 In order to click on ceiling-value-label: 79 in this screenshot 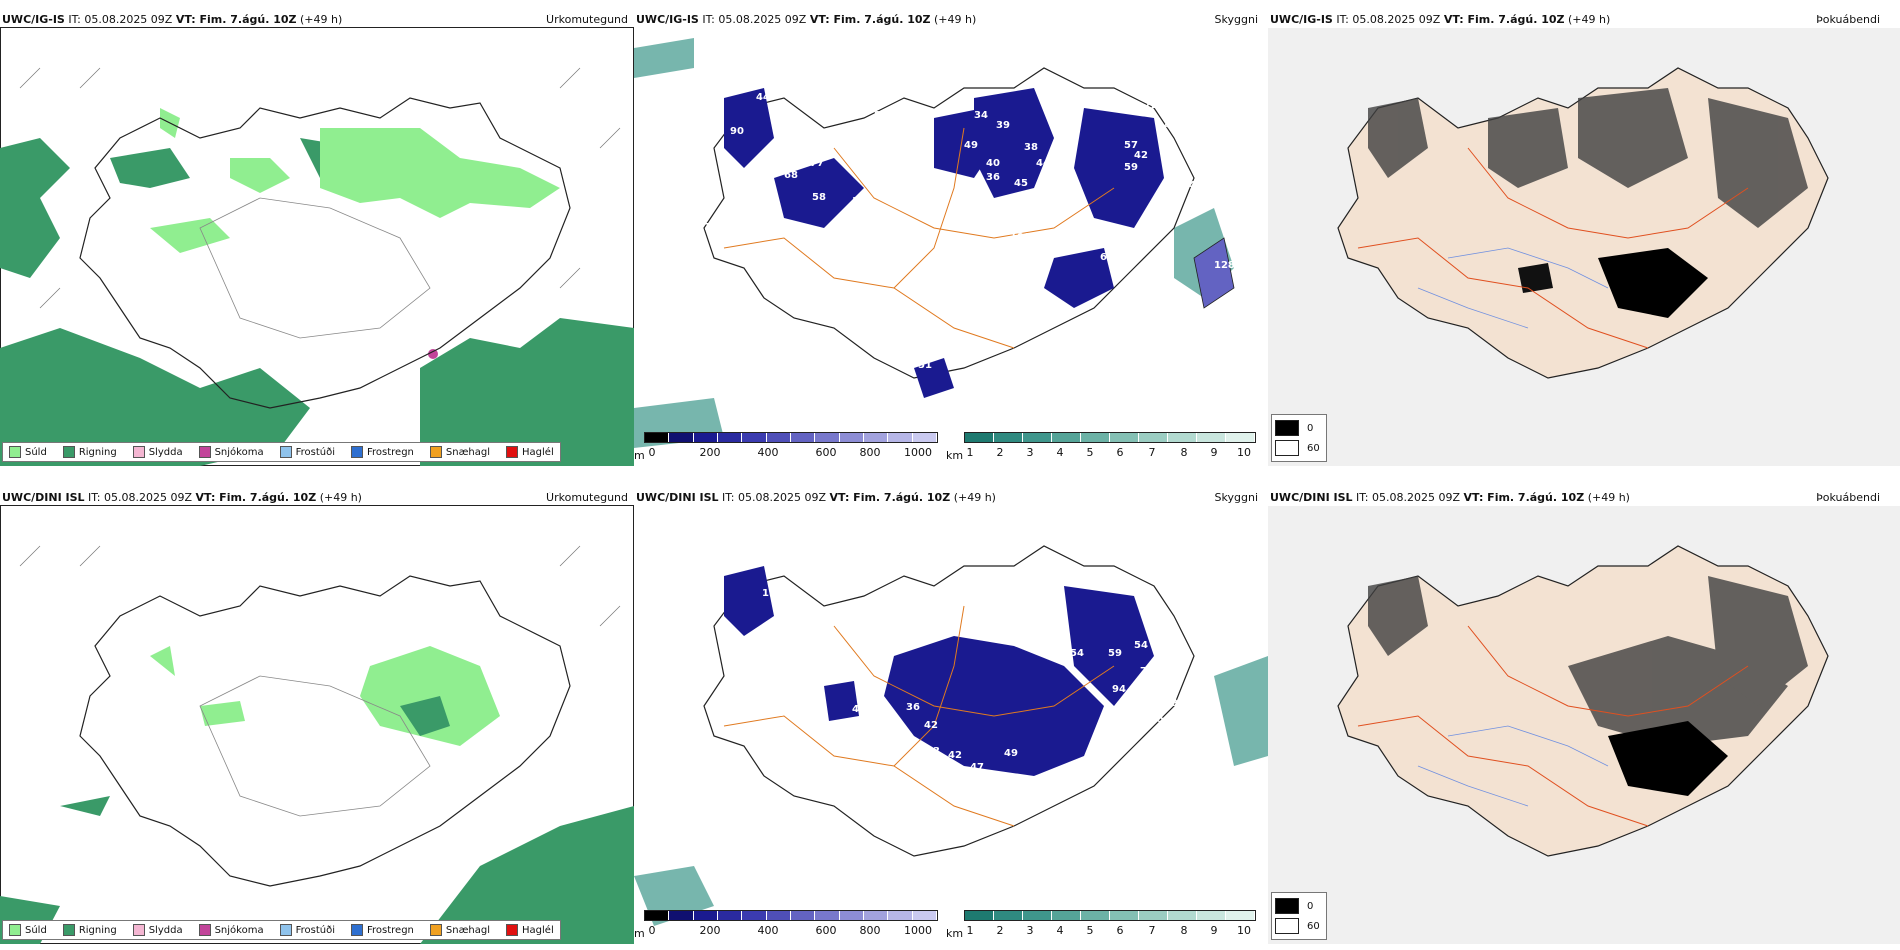, I will do `click(1051, 105)`.